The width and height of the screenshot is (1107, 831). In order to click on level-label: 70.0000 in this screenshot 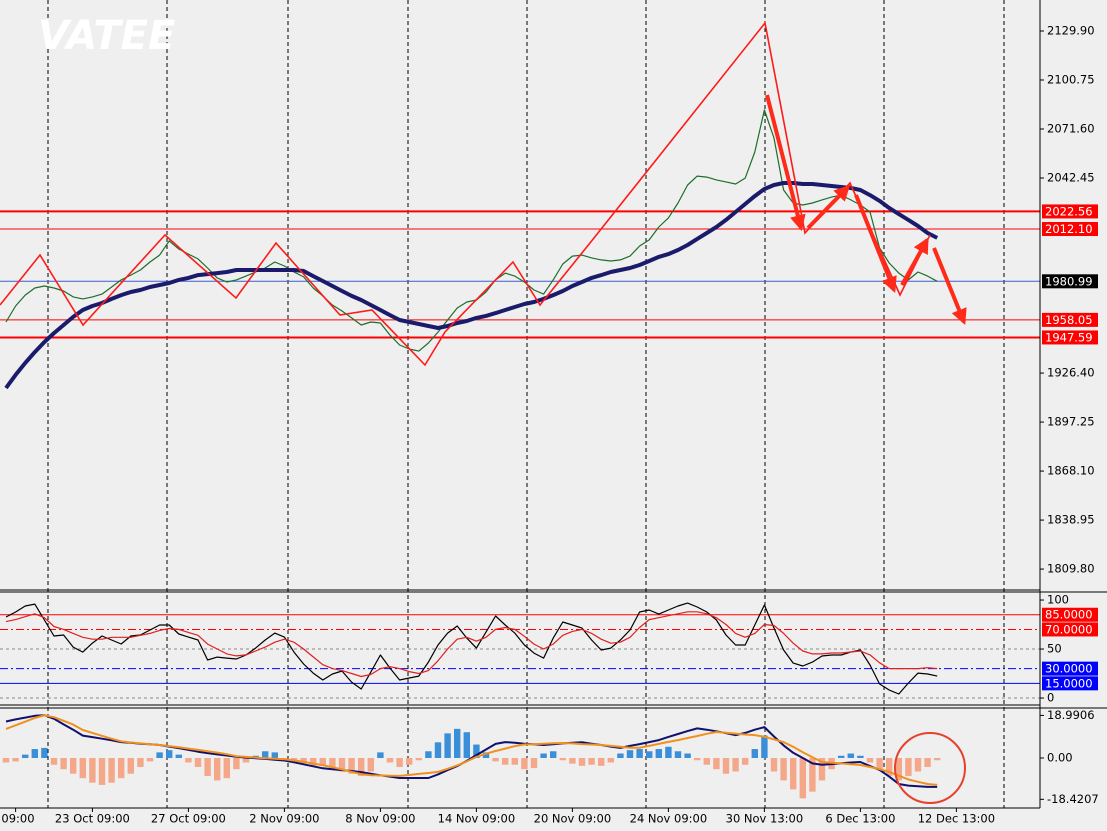, I will do `click(1069, 629)`.